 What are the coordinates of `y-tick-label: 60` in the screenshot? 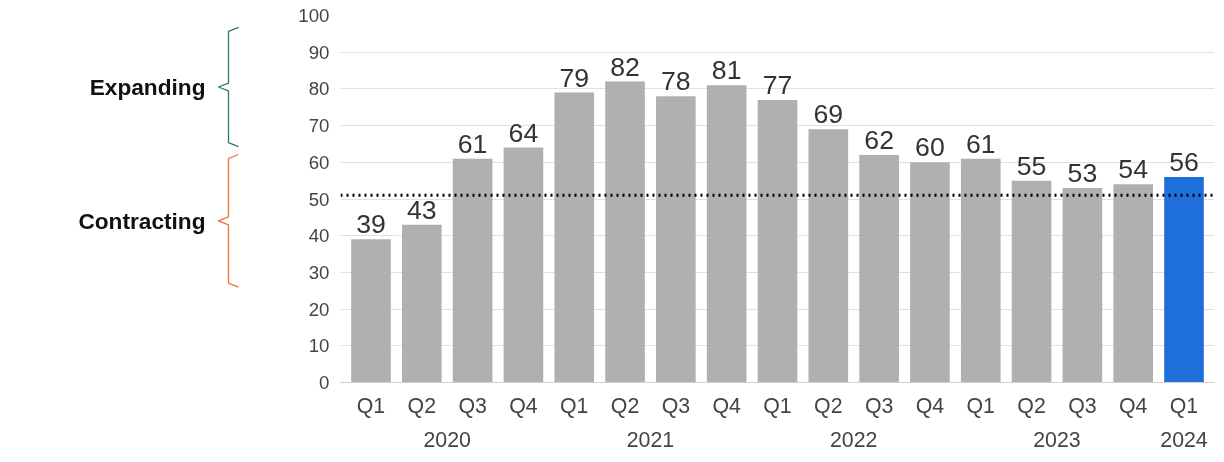 It's located at (319, 162).